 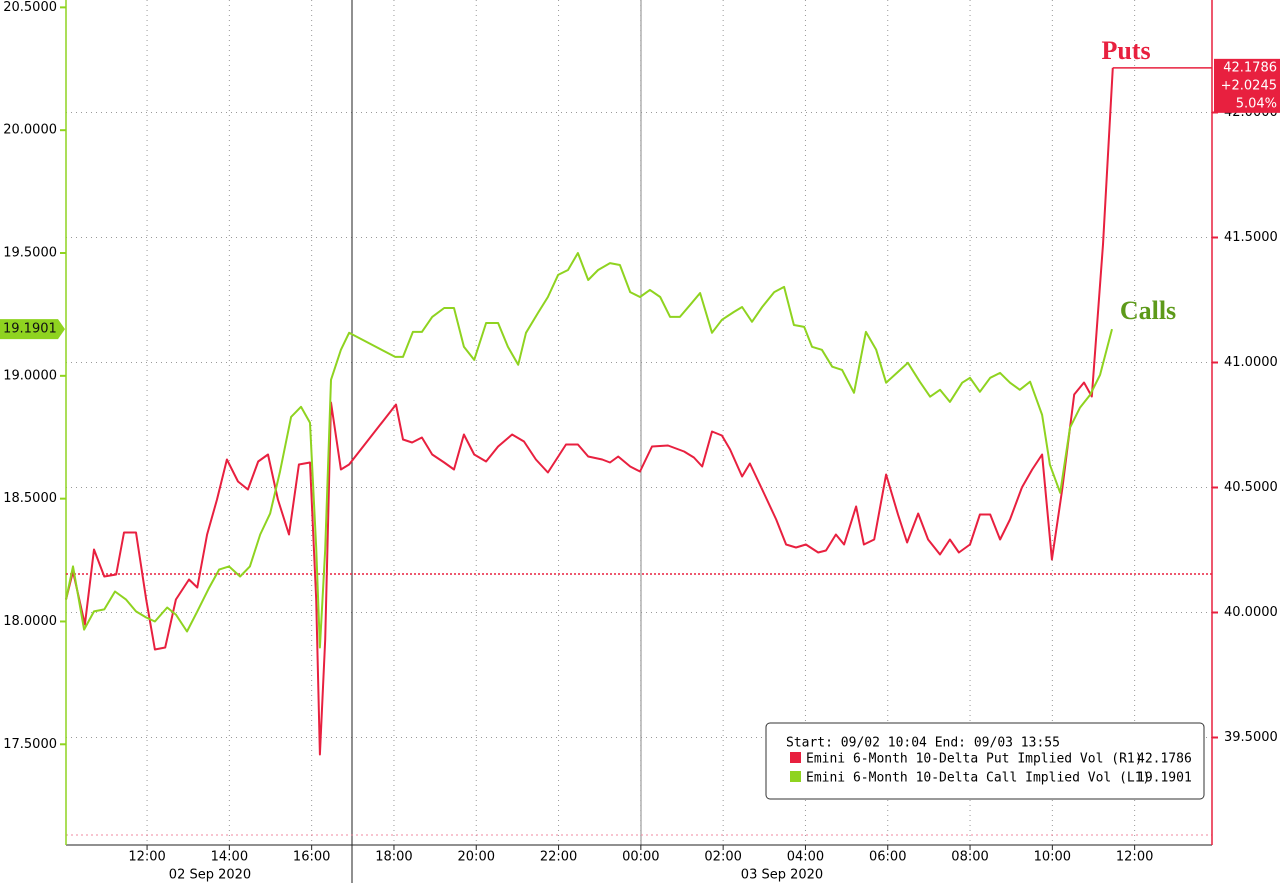 I want to click on day-label: 02 Sep 2020, so click(x=210, y=875).